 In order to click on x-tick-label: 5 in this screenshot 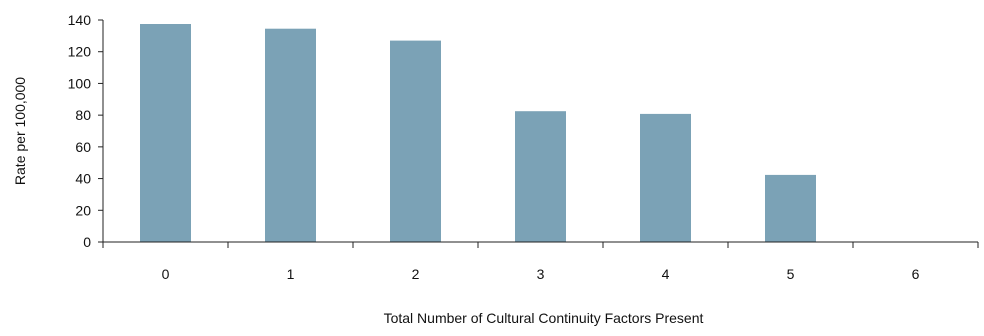, I will do `click(791, 274)`.